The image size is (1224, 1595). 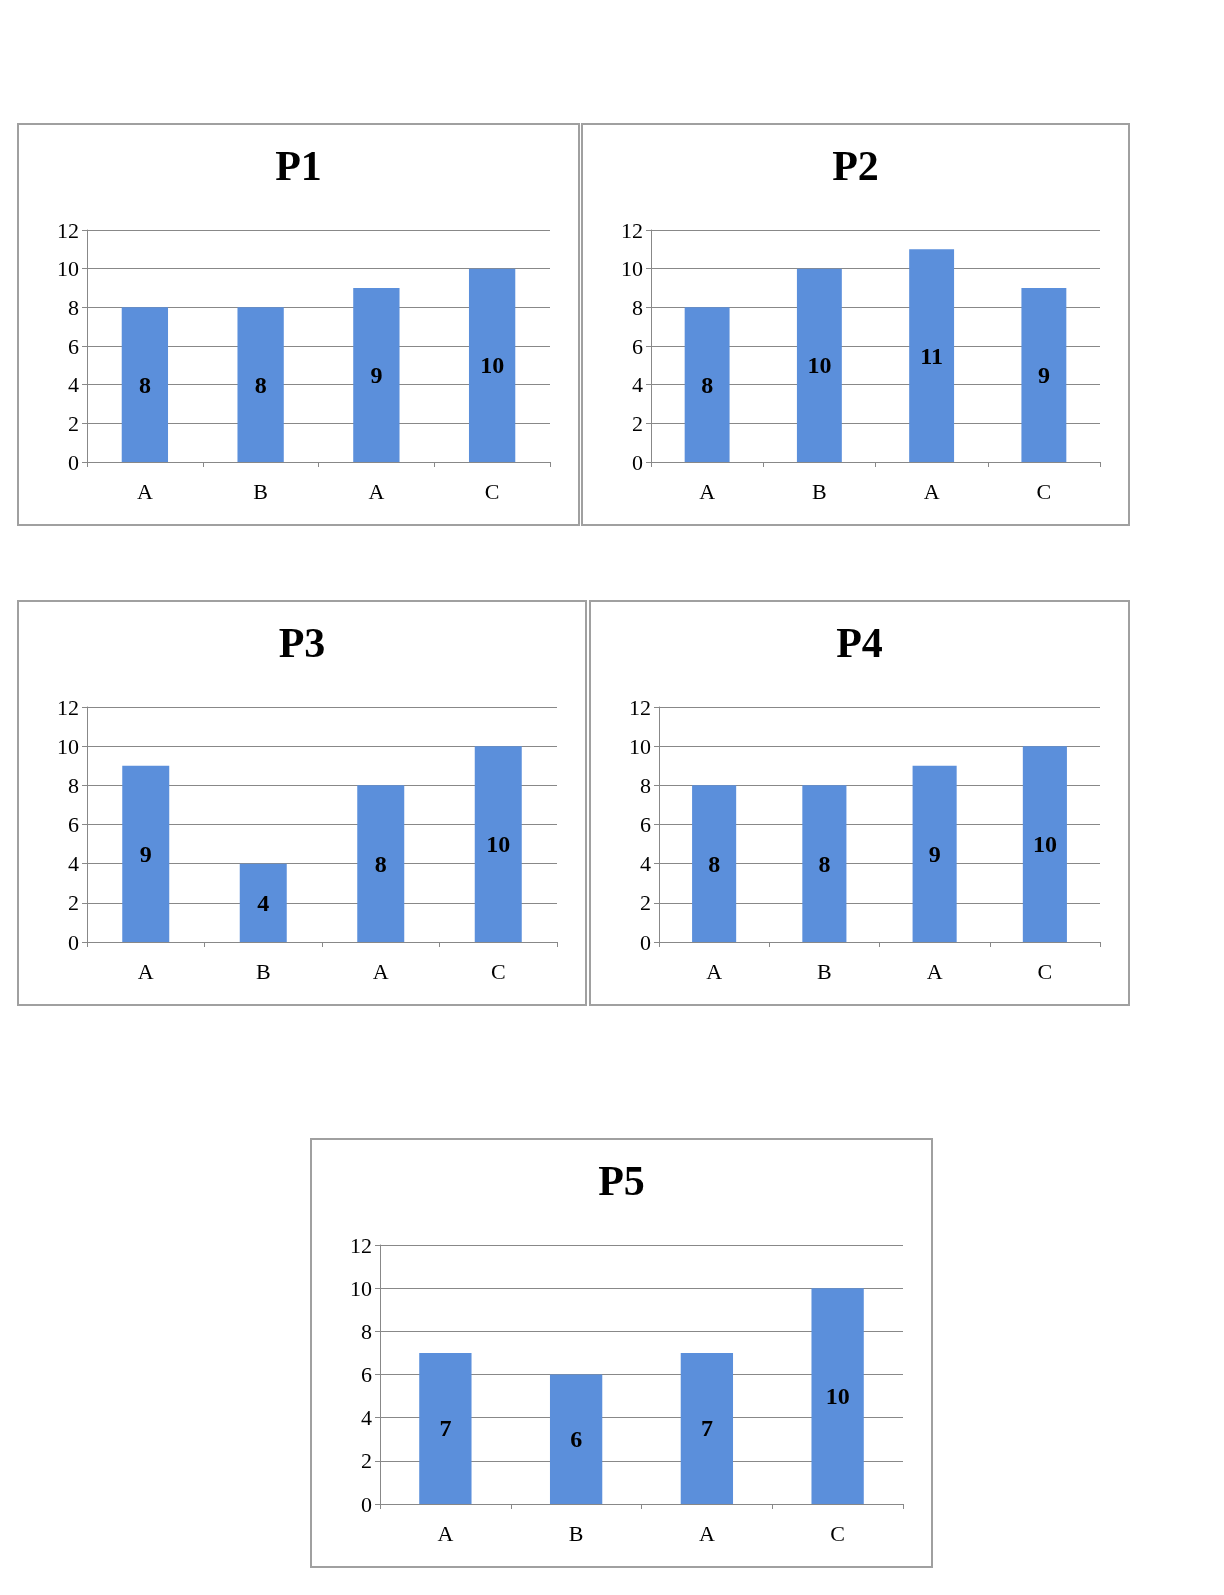 What do you see at coordinates (298, 166) in the screenshot?
I see `chart-title: P1` at bounding box center [298, 166].